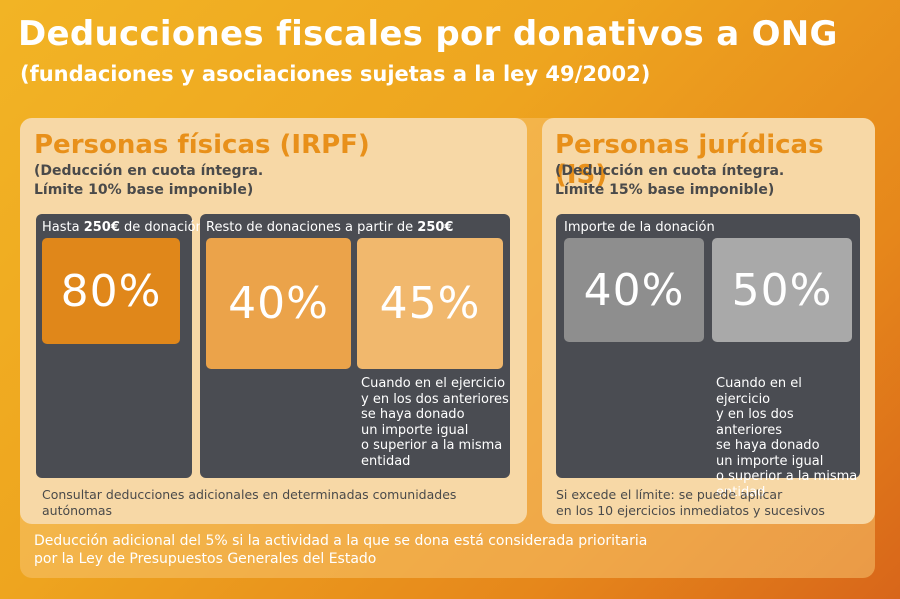 The height and width of the screenshot is (599, 900). What do you see at coordinates (428, 34) in the screenshot?
I see `page-title: Deducciones fiscales por donativos a ONG` at bounding box center [428, 34].